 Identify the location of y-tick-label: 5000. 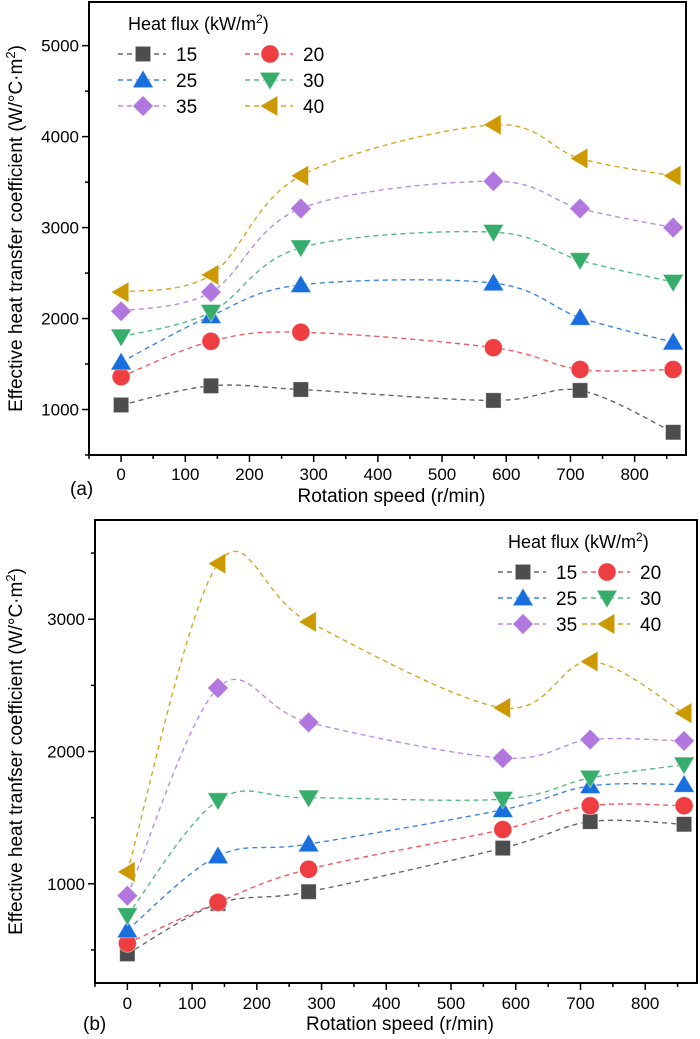
(60, 46).